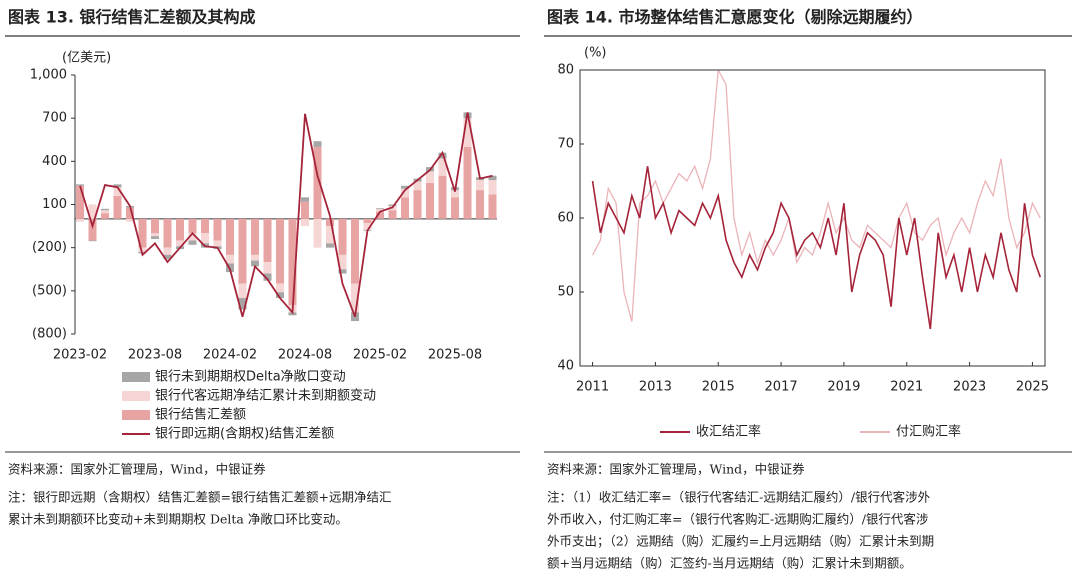  Describe the element at coordinates (199, 497) in the screenshot. I see `note: 注：银行即远期（含期权）结售汇差额=银行结售汇差额+远期净结汇` at that location.